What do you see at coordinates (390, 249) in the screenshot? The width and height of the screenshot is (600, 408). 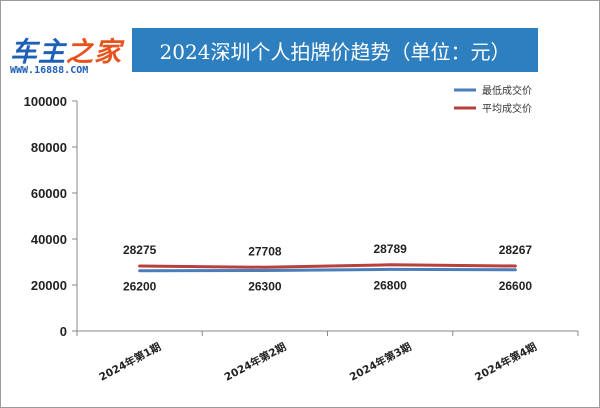 I see `data-label: 28789` at bounding box center [390, 249].